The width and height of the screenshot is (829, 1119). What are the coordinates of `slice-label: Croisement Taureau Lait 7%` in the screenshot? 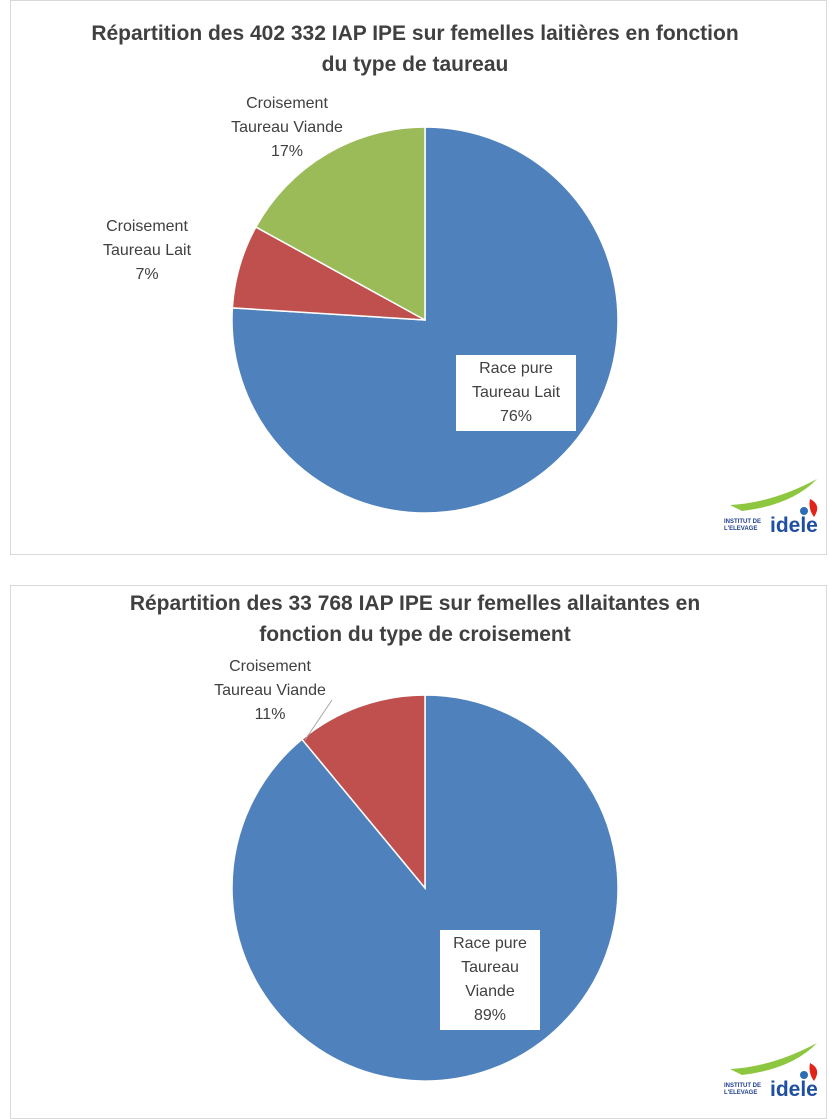 It's located at (147, 251).